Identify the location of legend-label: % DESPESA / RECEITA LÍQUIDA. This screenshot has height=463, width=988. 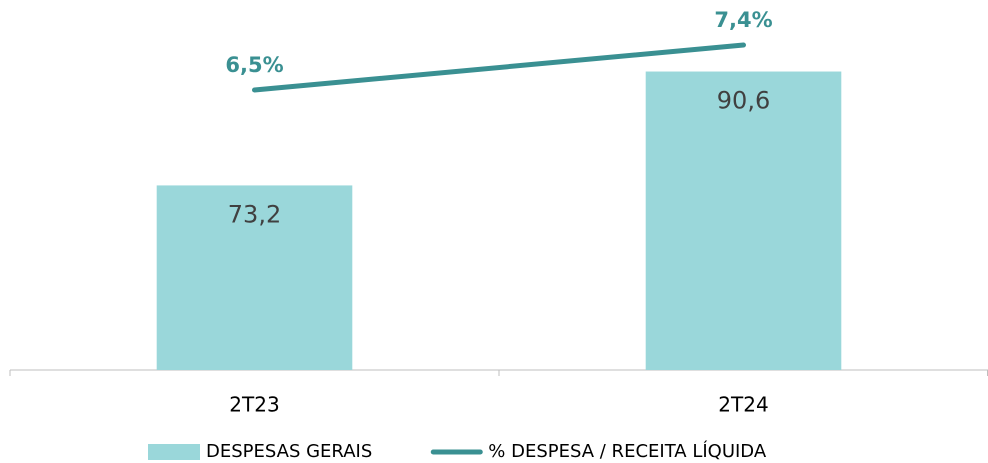
(627, 451).